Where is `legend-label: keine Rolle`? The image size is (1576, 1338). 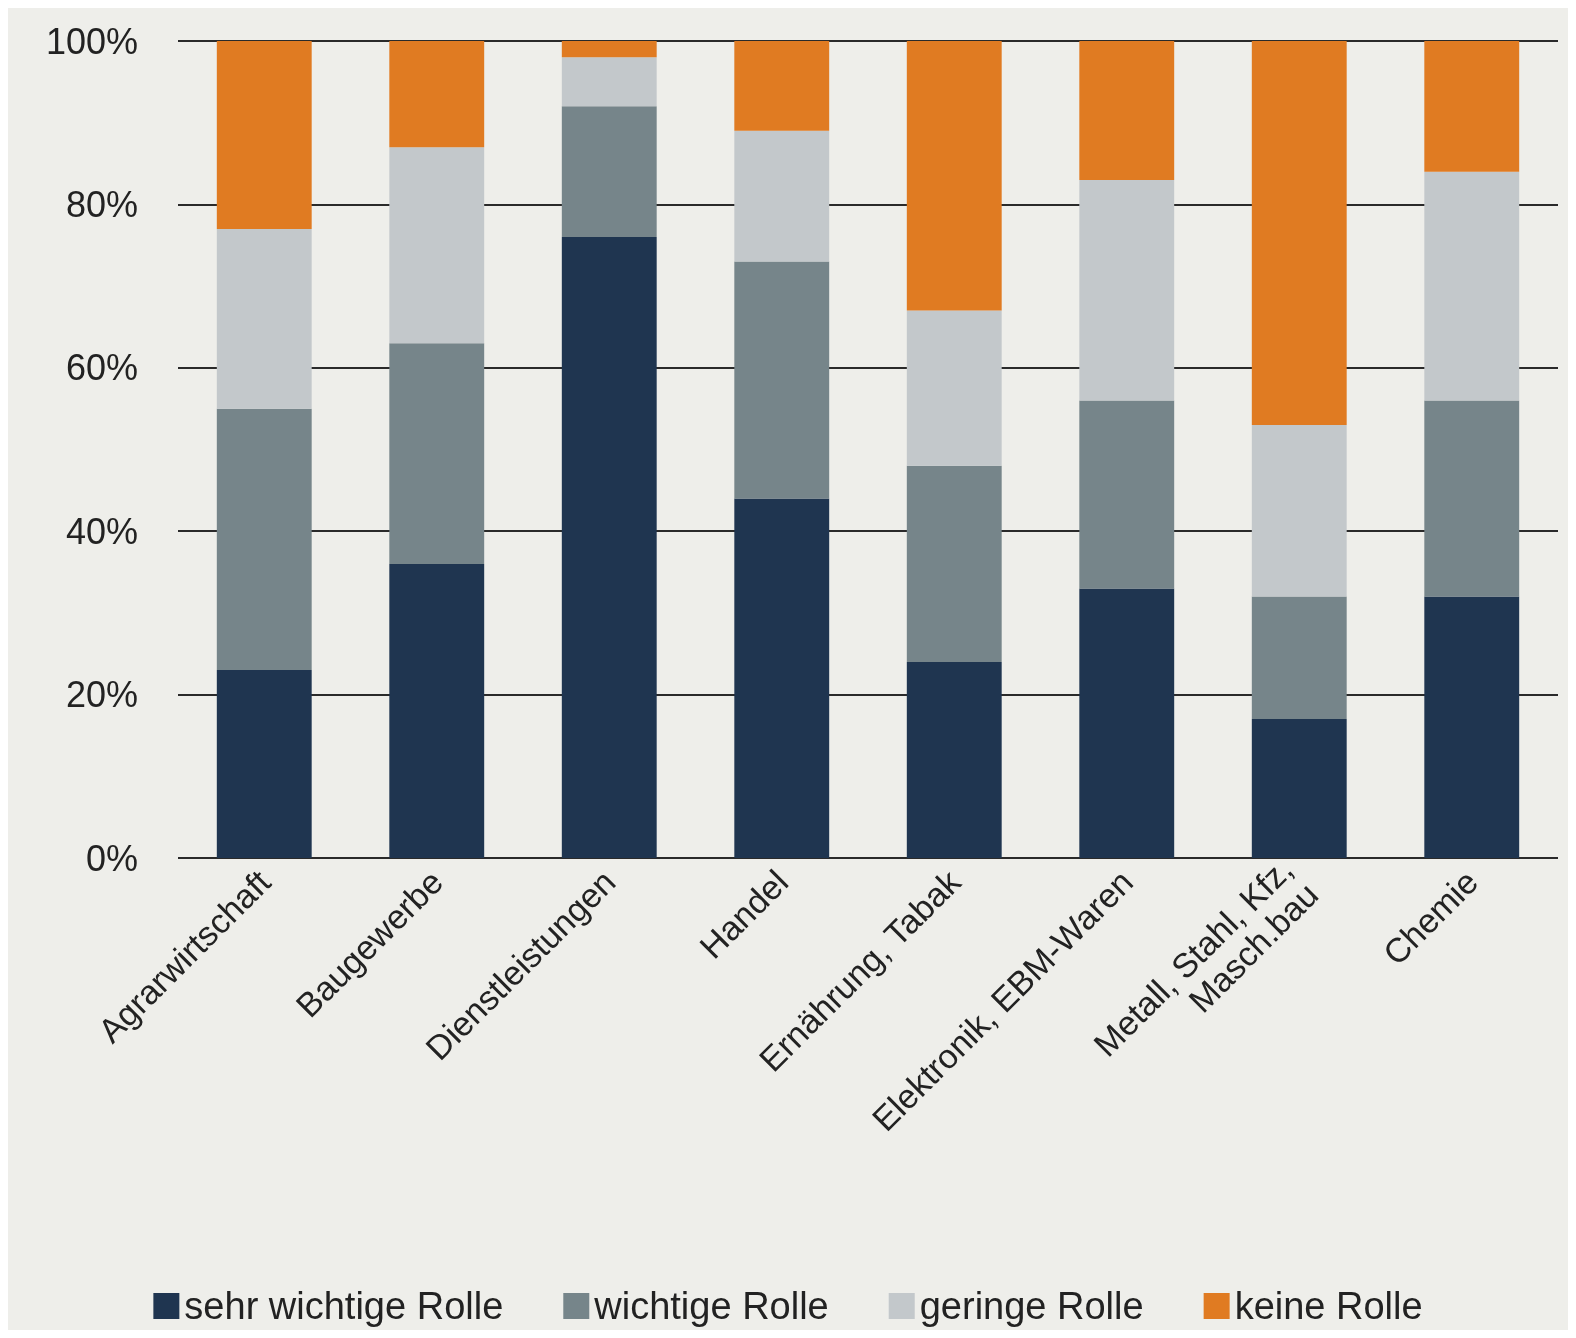 legend-label: keine Rolle is located at coordinates (1328, 1306).